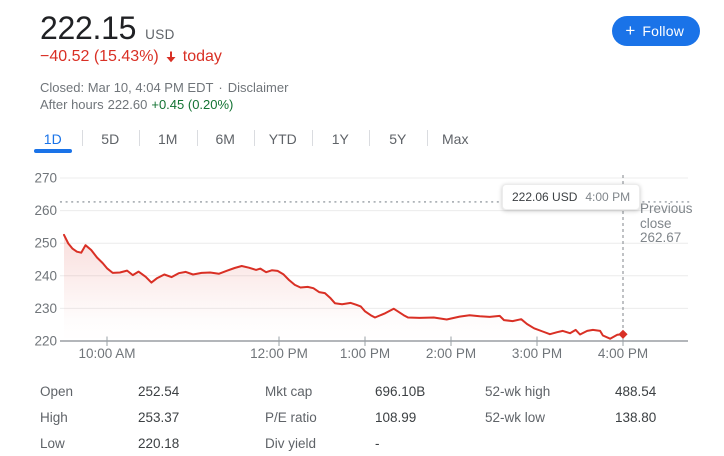 This screenshot has width=724, height=456. Describe the element at coordinates (636, 391) in the screenshot. I see `stat-value-52-wk-high: 488.54` at that location.